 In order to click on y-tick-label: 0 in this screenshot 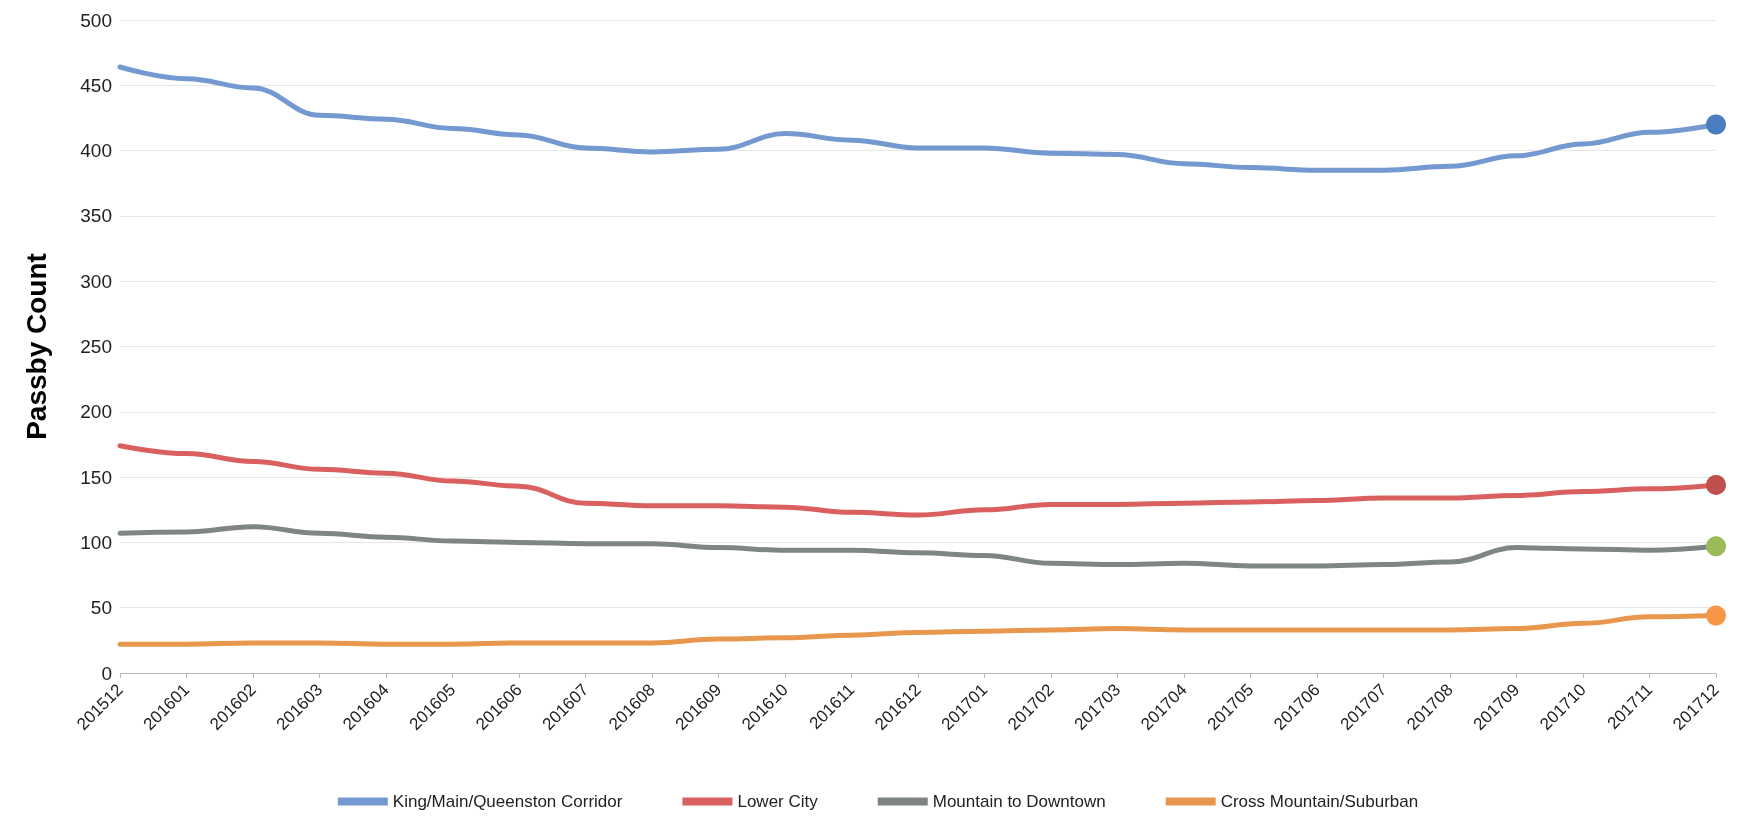, I will do `click(106, 673)`.